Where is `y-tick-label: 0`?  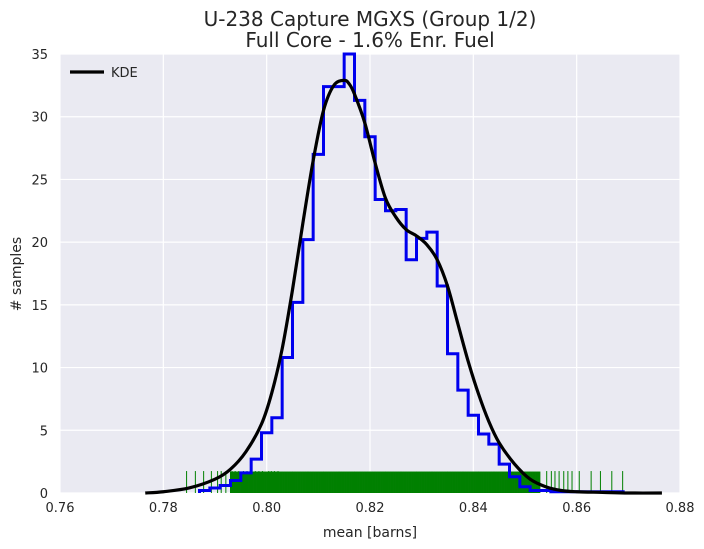 y-tick-label: 0 is located at coordinates (44, 494).